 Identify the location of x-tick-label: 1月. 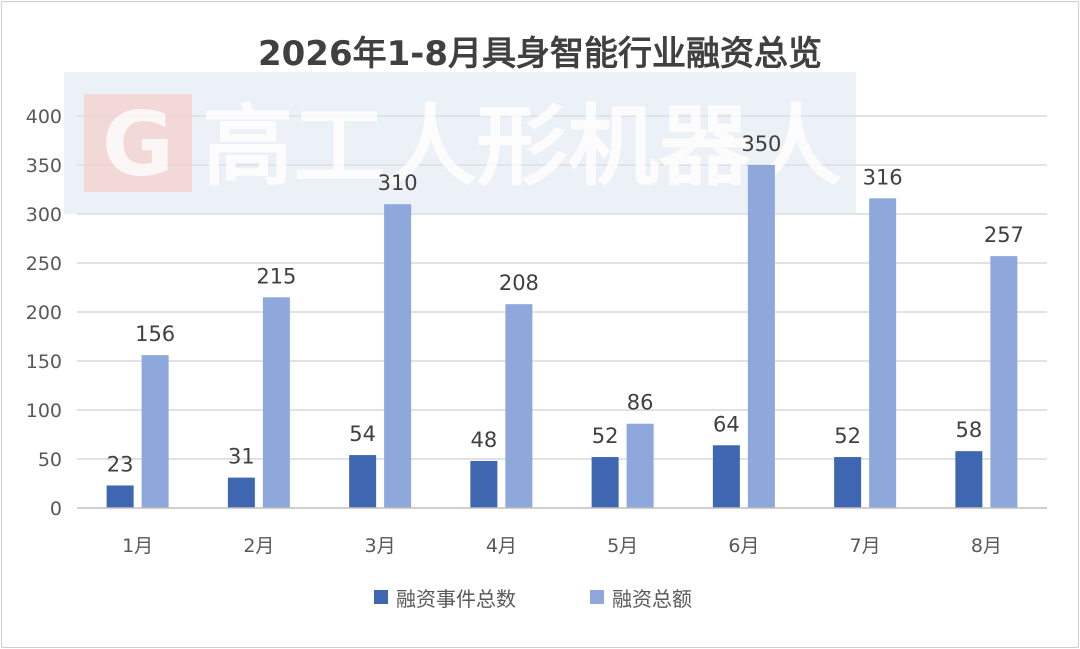
(137, 546).